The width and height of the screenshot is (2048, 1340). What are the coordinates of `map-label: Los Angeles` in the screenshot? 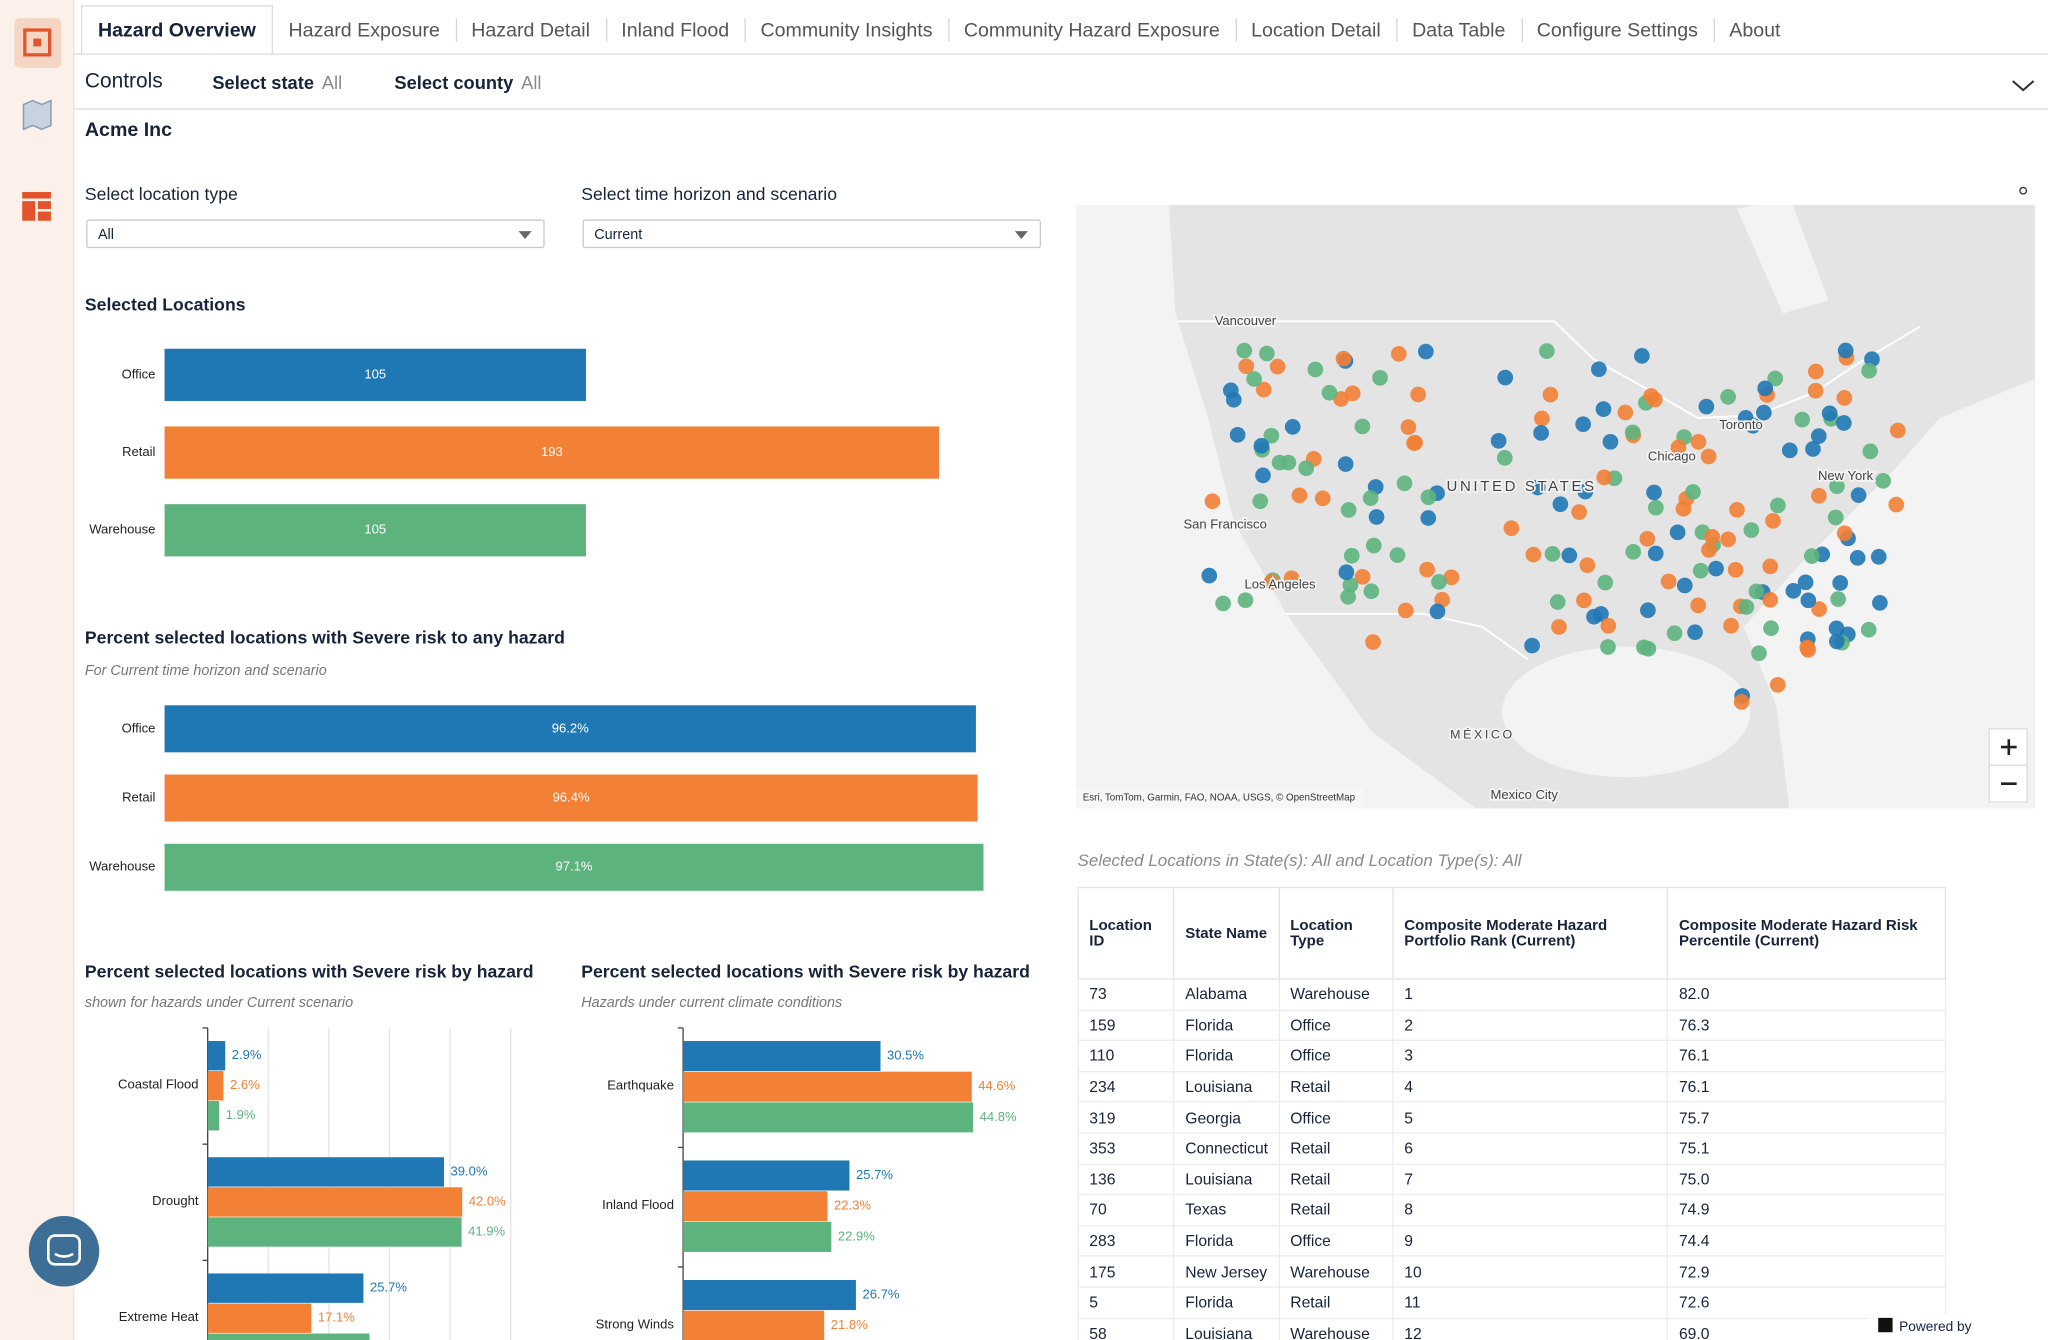 It's located at (1280, 584).